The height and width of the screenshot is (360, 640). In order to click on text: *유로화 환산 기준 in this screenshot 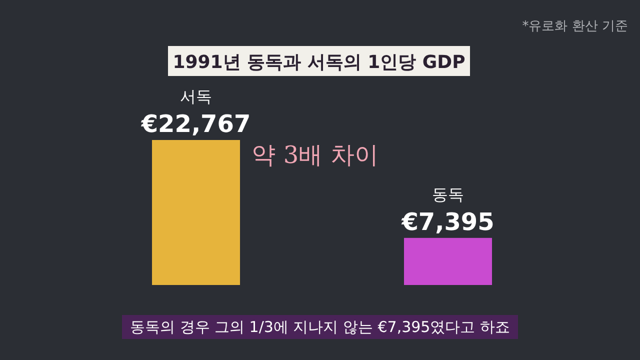, I will do `click(575, 26)`.